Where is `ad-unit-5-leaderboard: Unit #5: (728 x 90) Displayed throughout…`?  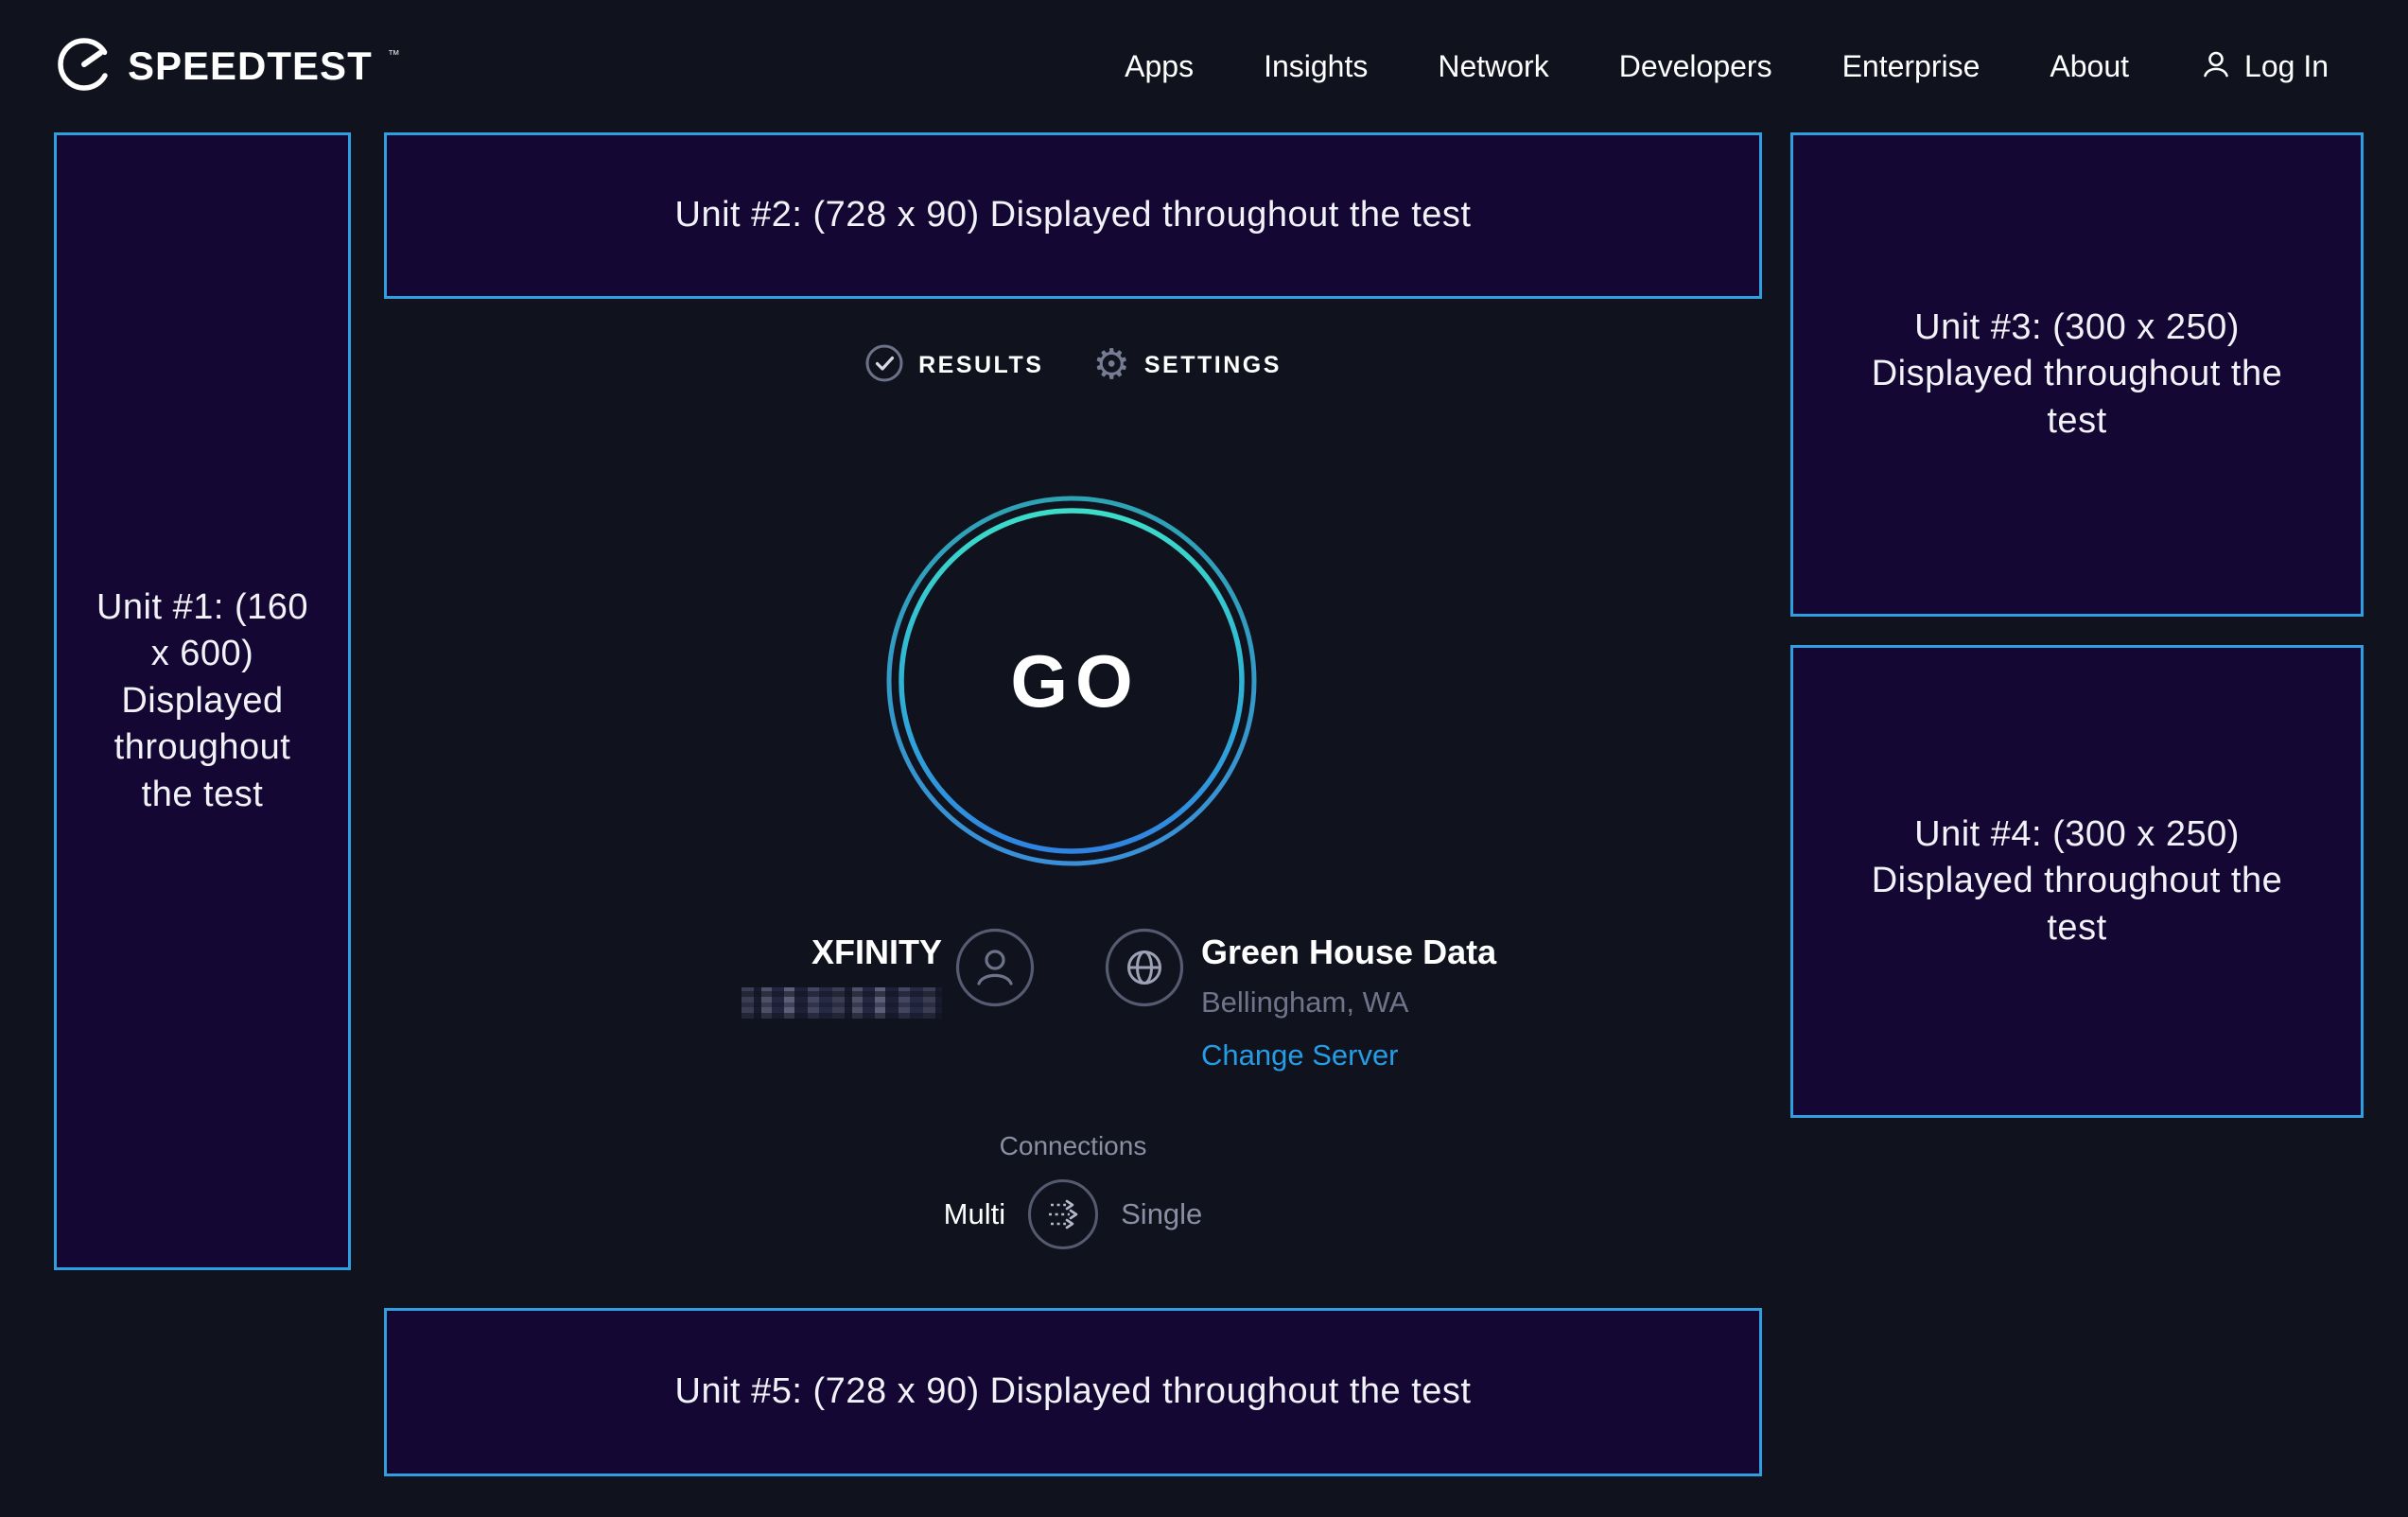 ad-unit-5-leaderboard: Unit #5: (728 x 90) Displayed throughout… is located at coordinates (1073, 1392).